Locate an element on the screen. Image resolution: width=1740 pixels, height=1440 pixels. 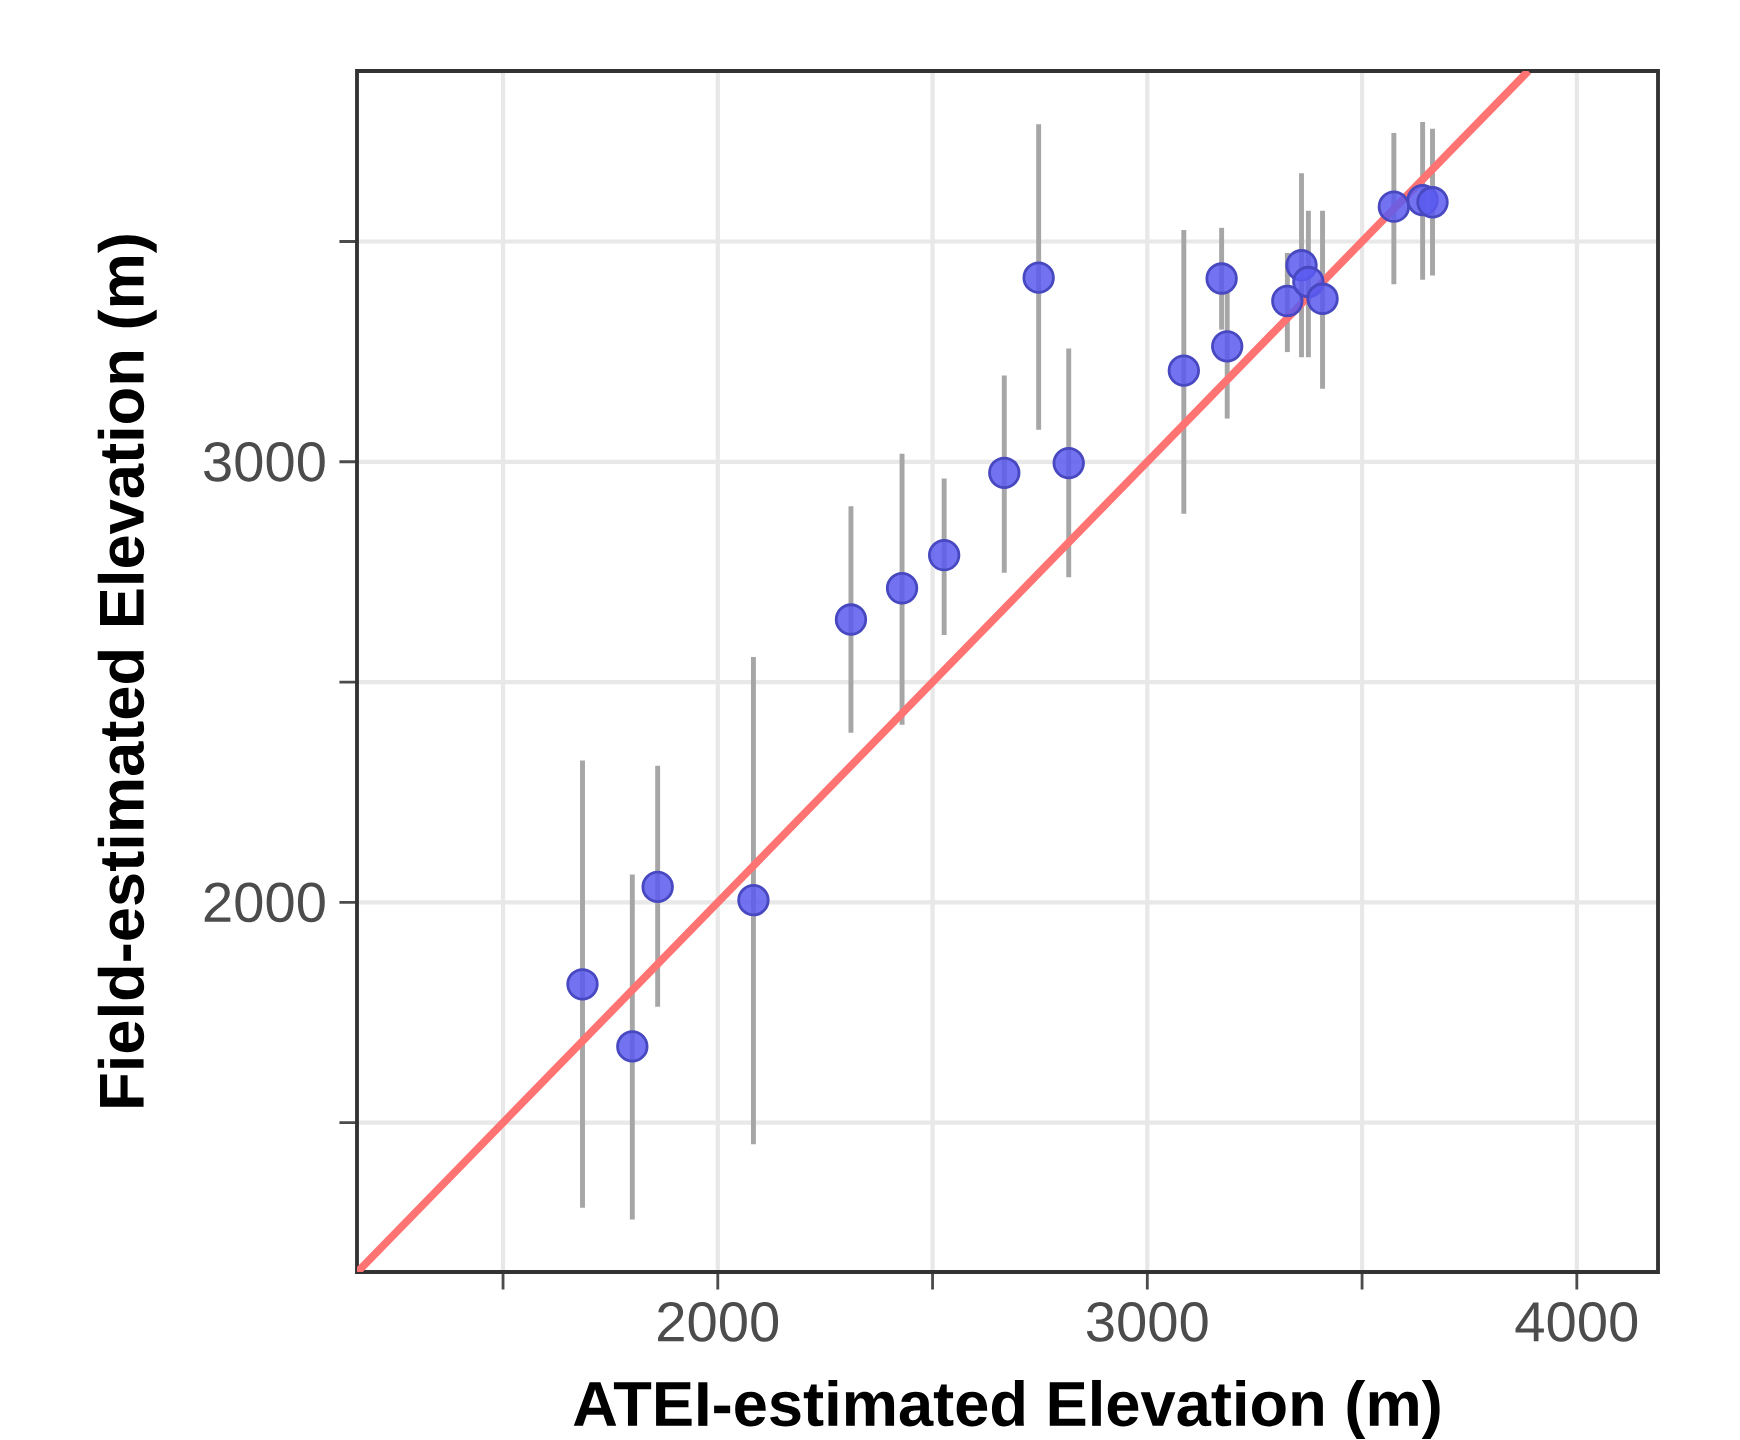
x-tick-label: 4000 is located at coordinates (1576, 1322).